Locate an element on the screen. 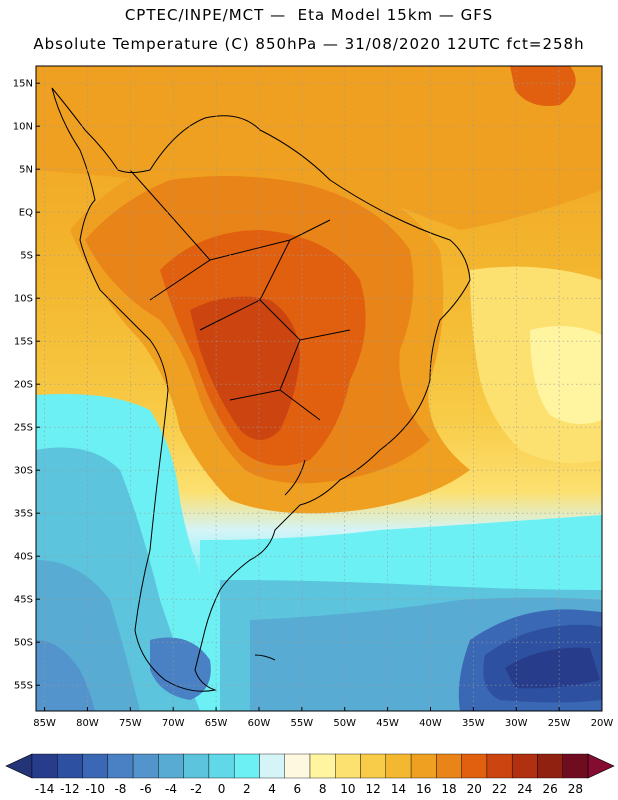 This screenshot has width=618, height=800. colorbar-label: -6 is located at coordinates (146, 789).